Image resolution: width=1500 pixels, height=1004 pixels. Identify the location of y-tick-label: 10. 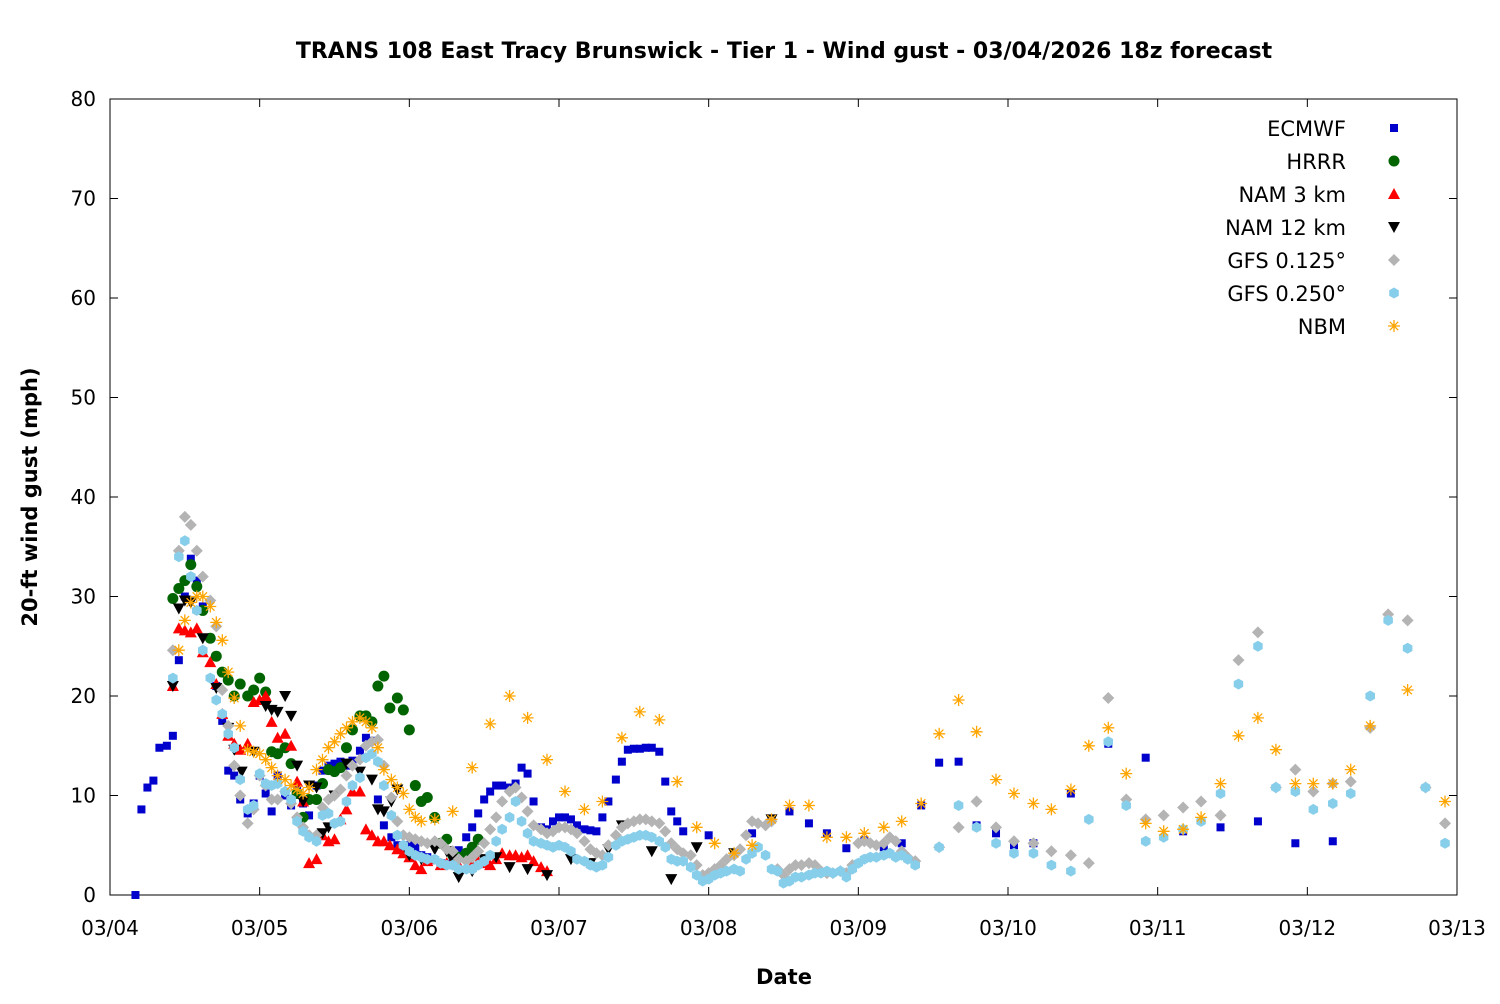
(83, 796).